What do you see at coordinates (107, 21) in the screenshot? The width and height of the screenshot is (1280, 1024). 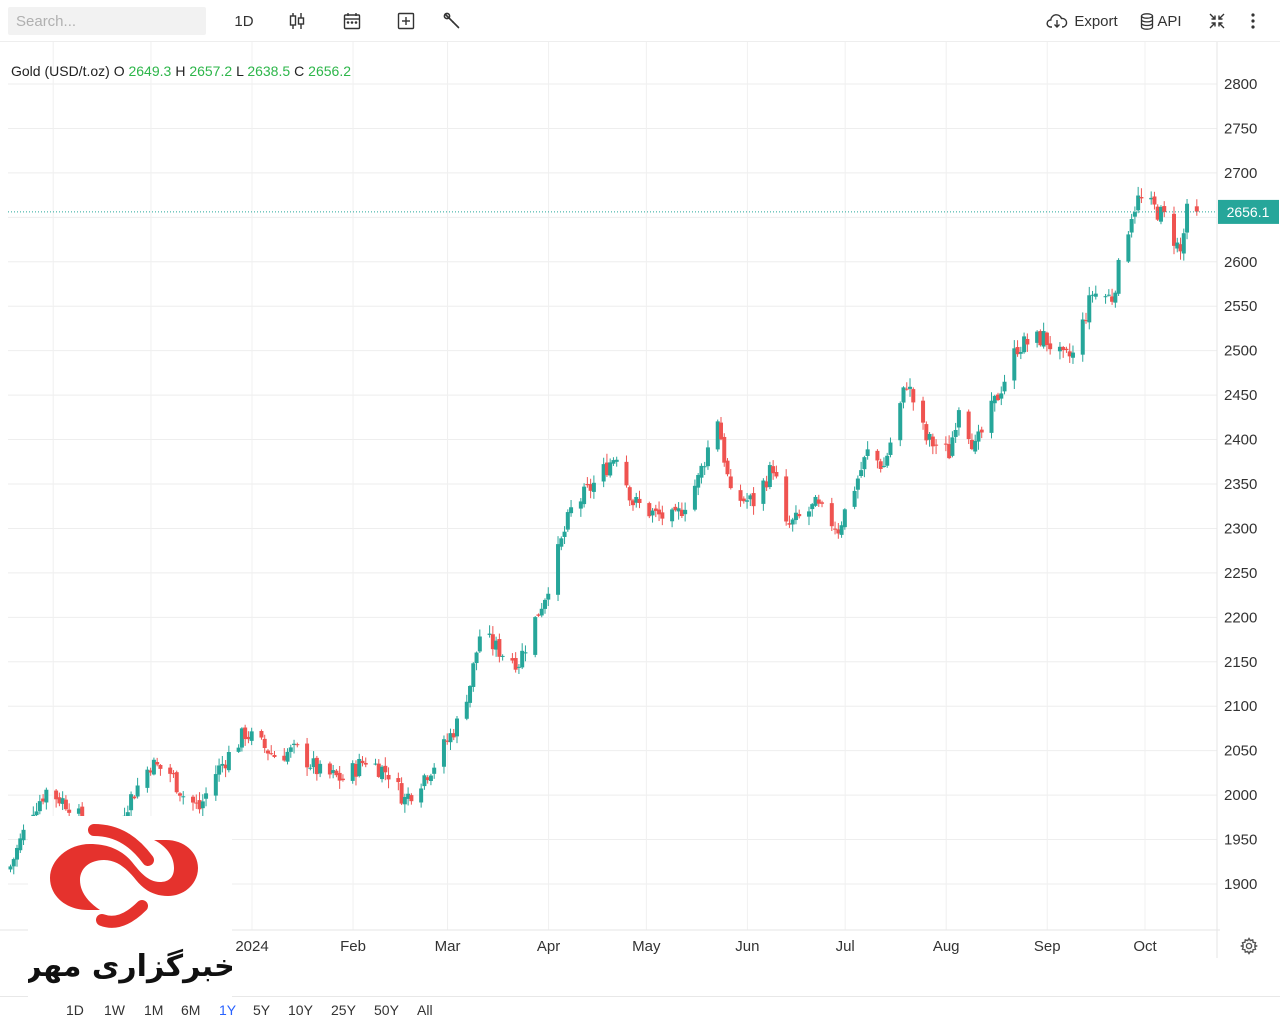 I see `search-input` at bounding box center [107, 21].